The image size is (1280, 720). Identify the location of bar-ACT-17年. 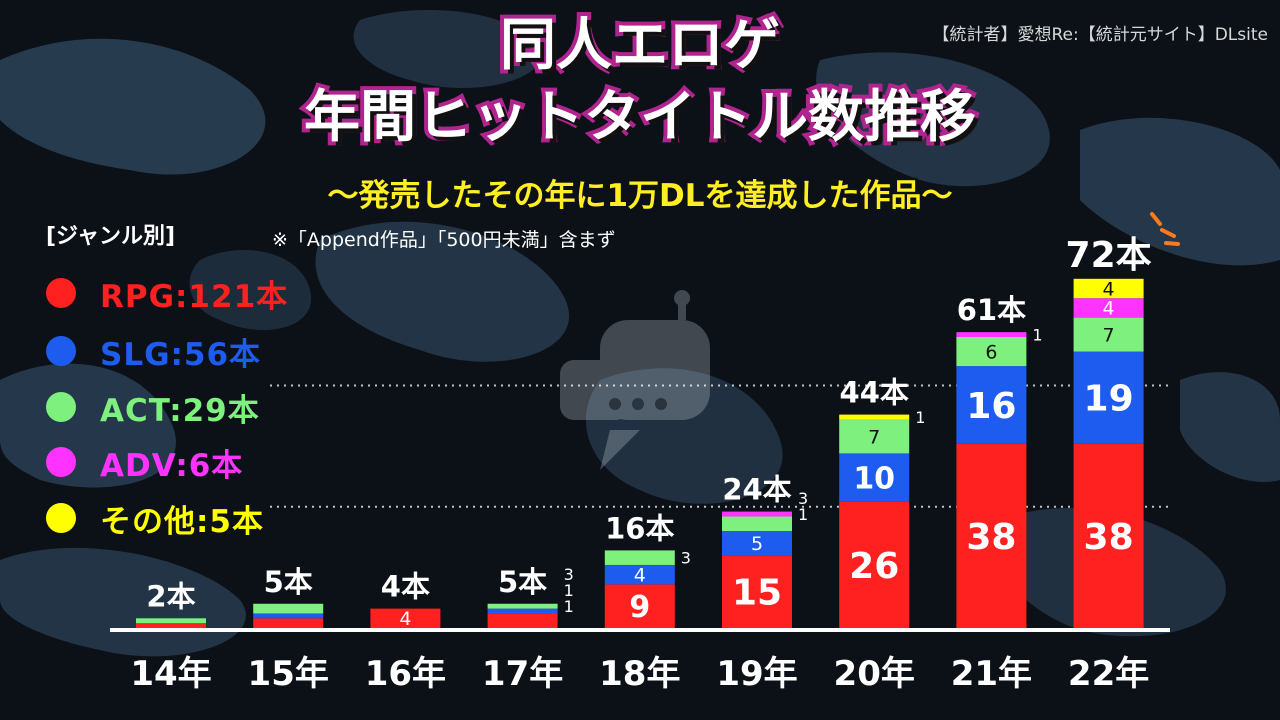
(522, 606).